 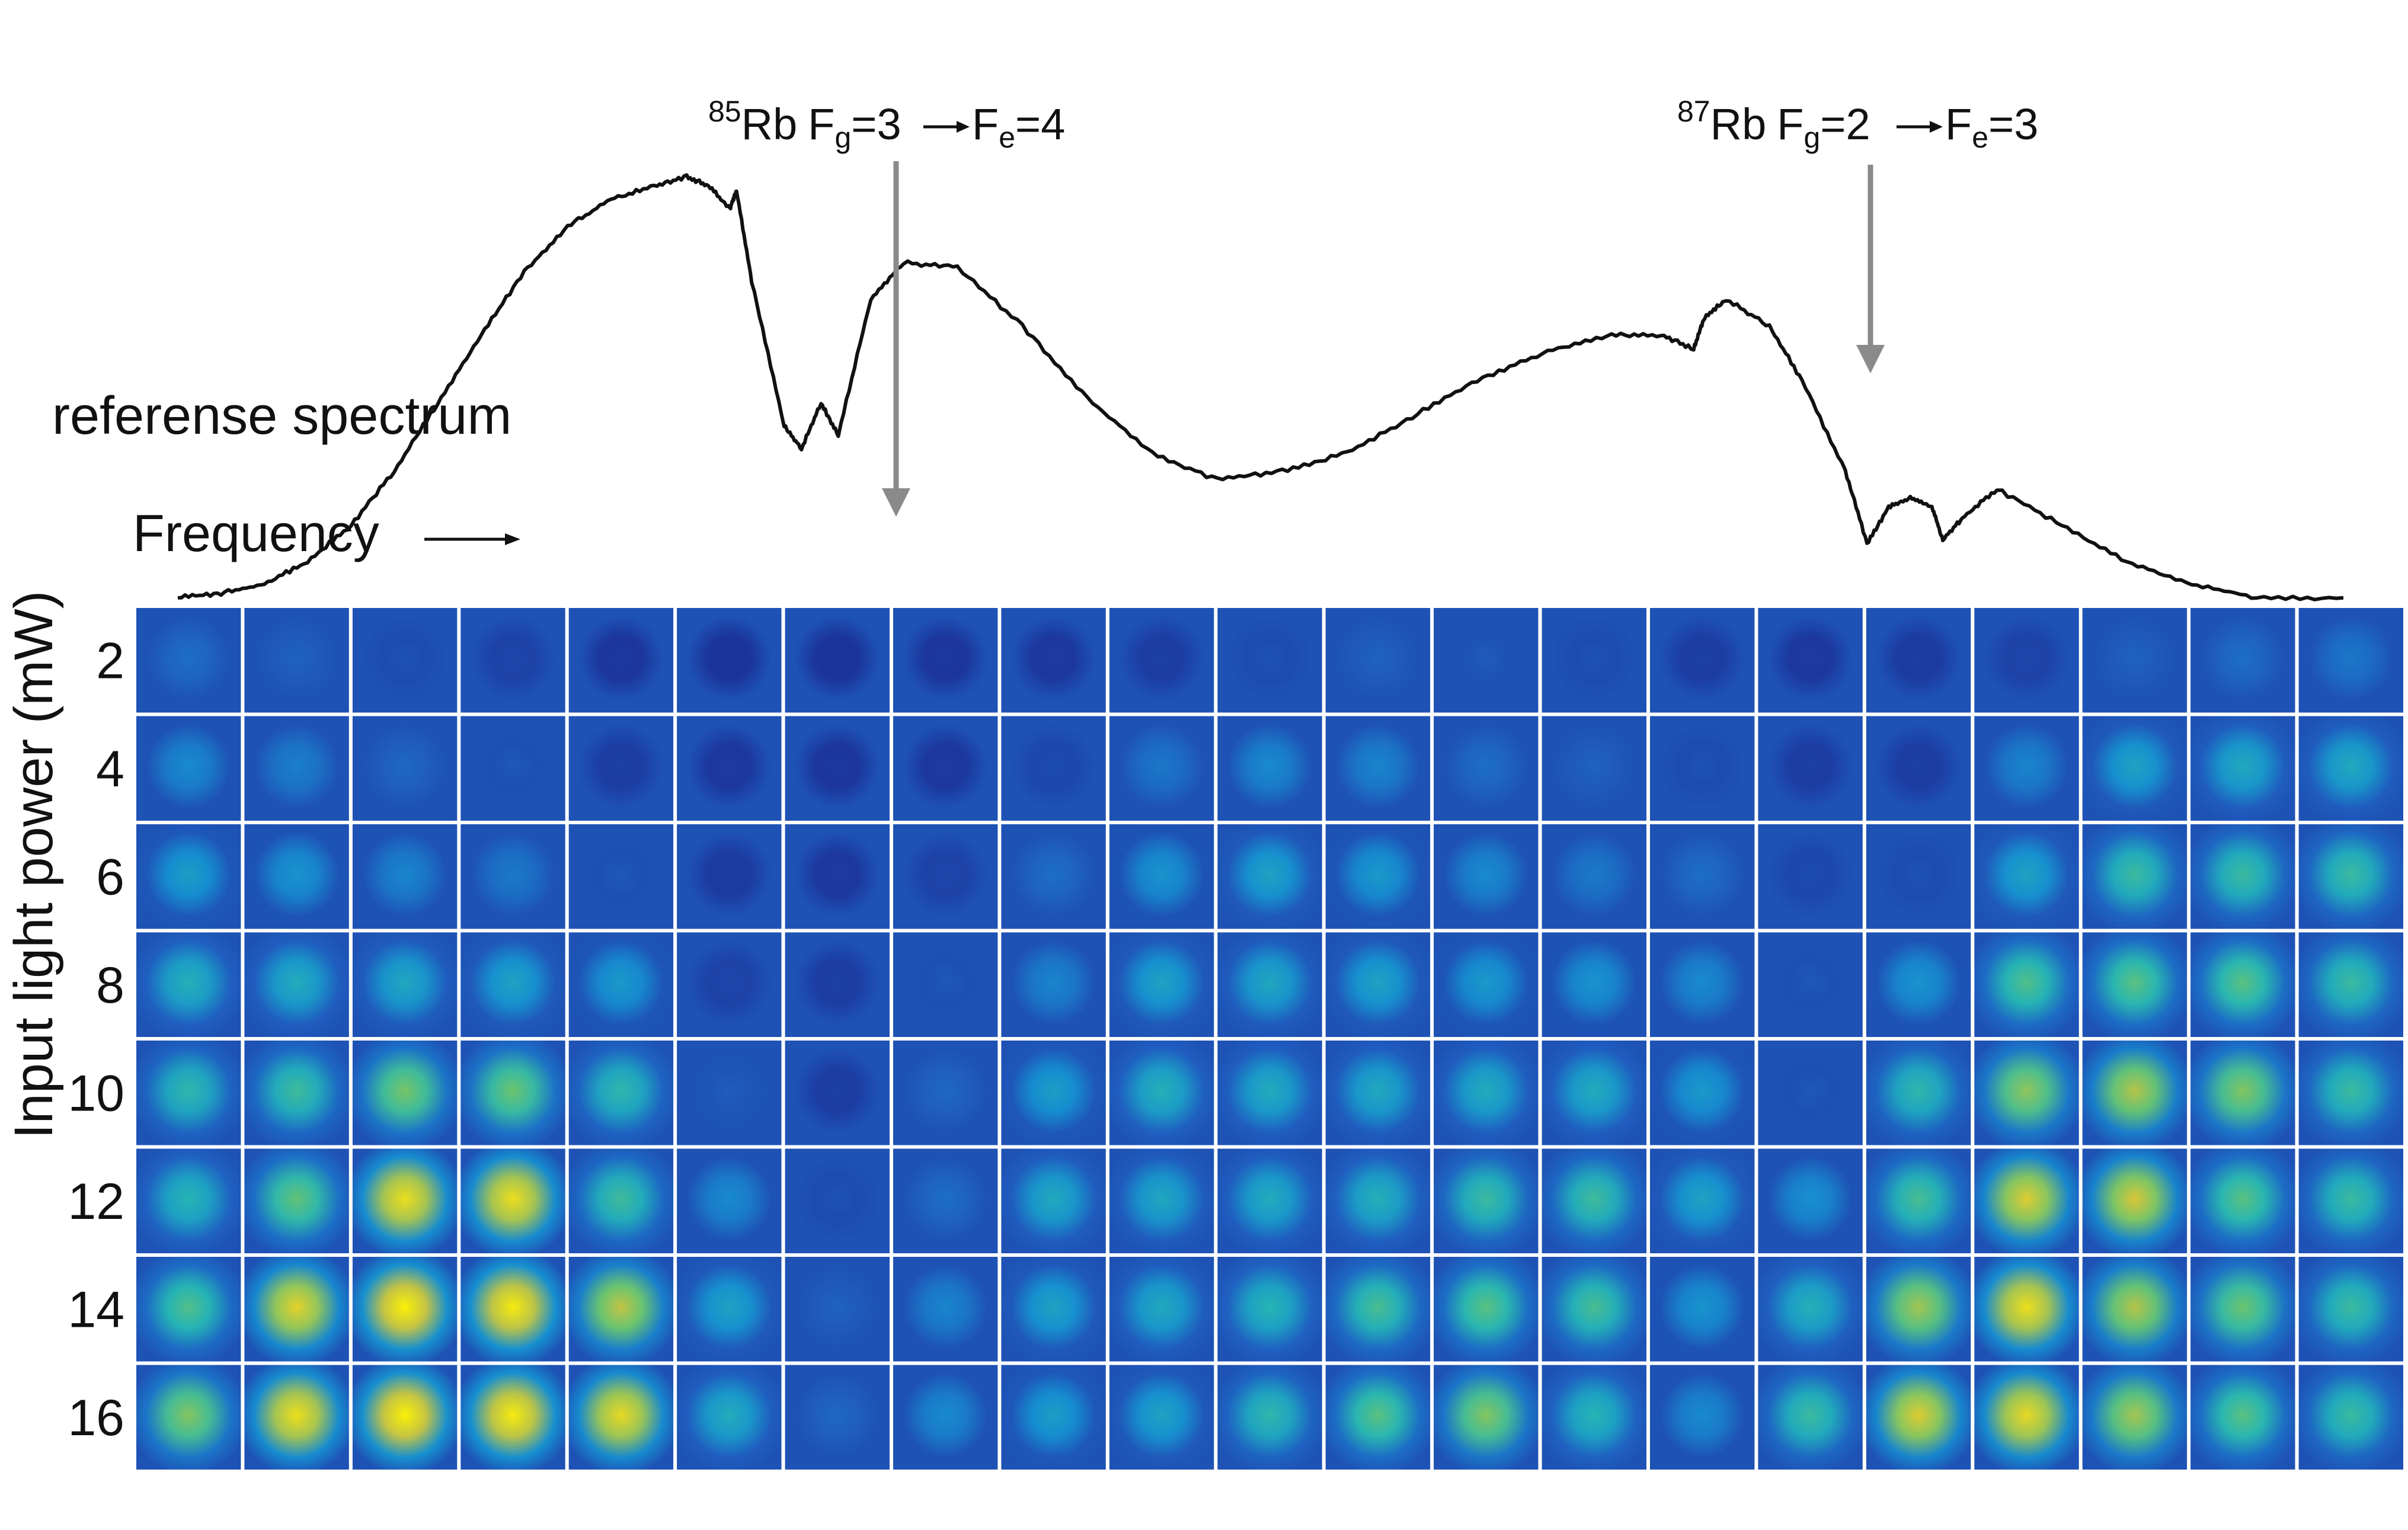 What do you see at coordinates (842, 137) in the screenshot?
I see `rb85-fg-sub: g` at bounding box center [842, 137].